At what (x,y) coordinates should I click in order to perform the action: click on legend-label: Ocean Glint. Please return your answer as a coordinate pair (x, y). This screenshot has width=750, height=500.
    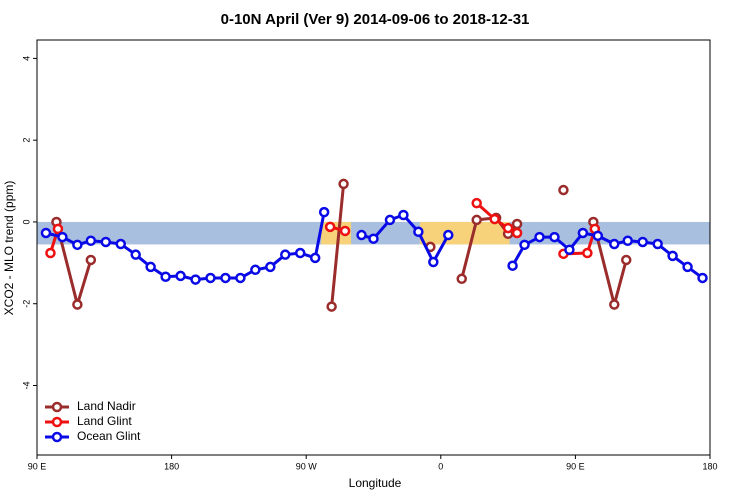
    Looking at the image, I should click on (109, 436).